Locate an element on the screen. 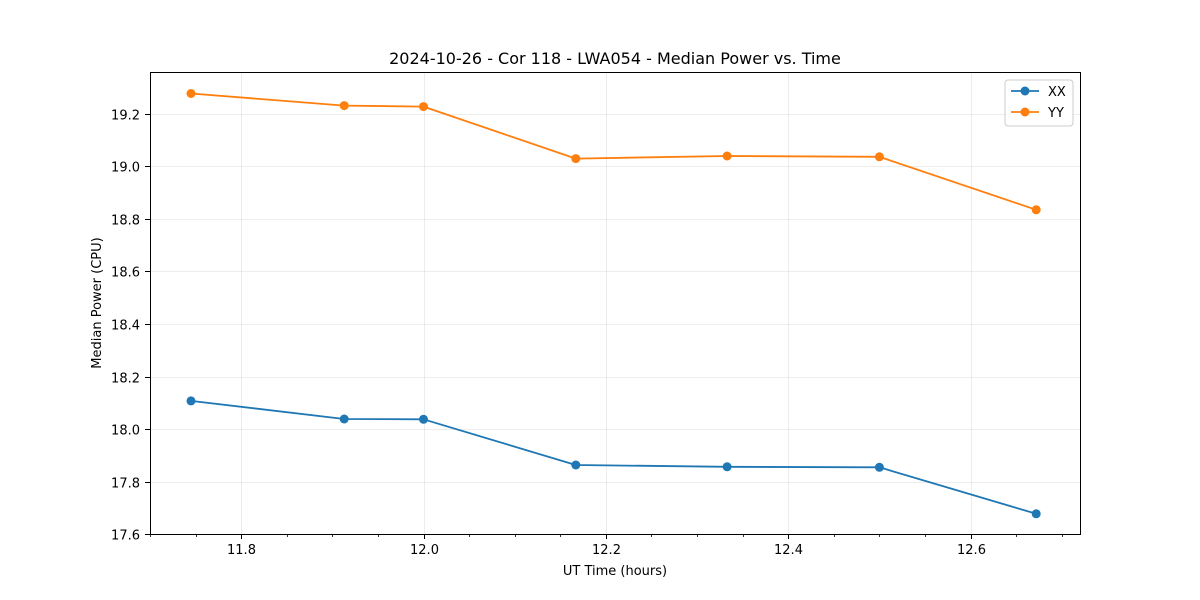 The height and width of the screenshot is (600, 1200). x-tick-label: 11.8 is located at coordinates (241, 550).